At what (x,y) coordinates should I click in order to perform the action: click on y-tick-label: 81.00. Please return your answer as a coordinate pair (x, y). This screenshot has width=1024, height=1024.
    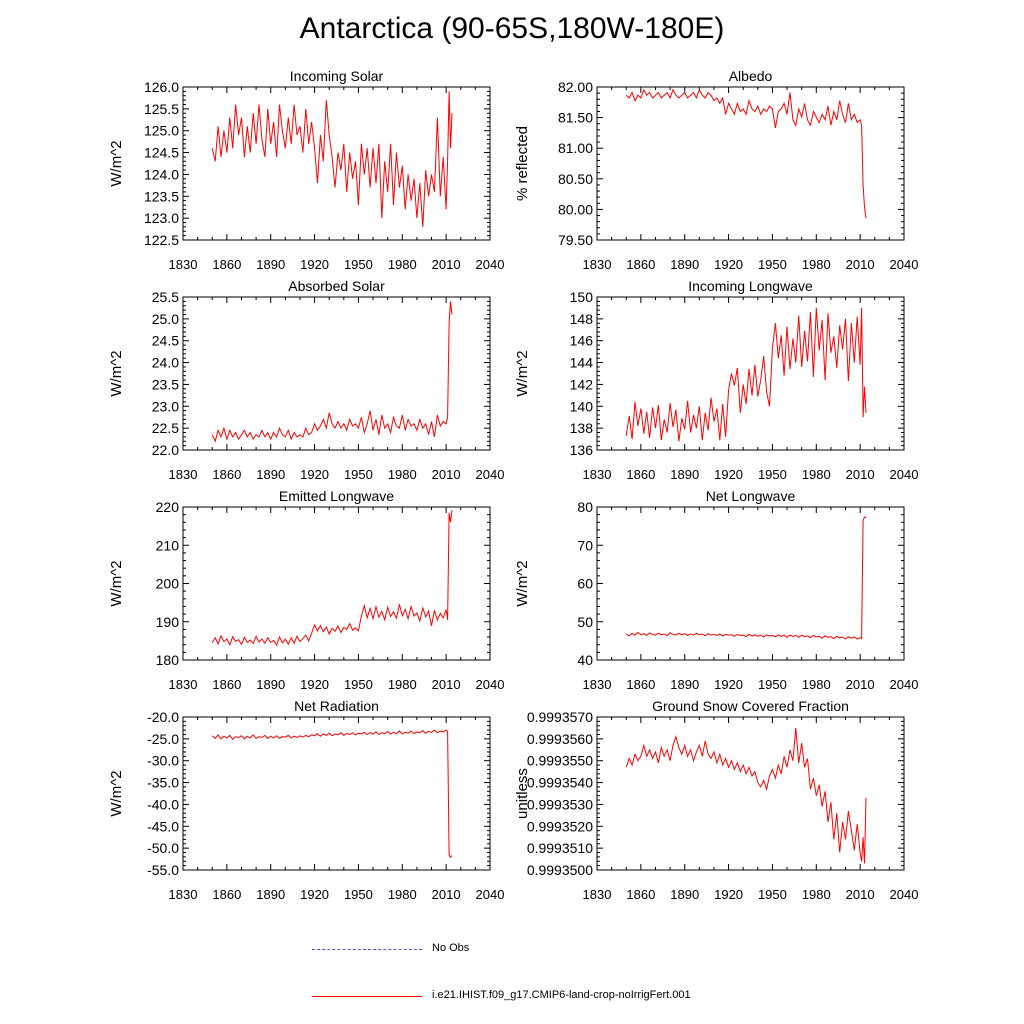
    Looking at the image, I should click on (575, 148).